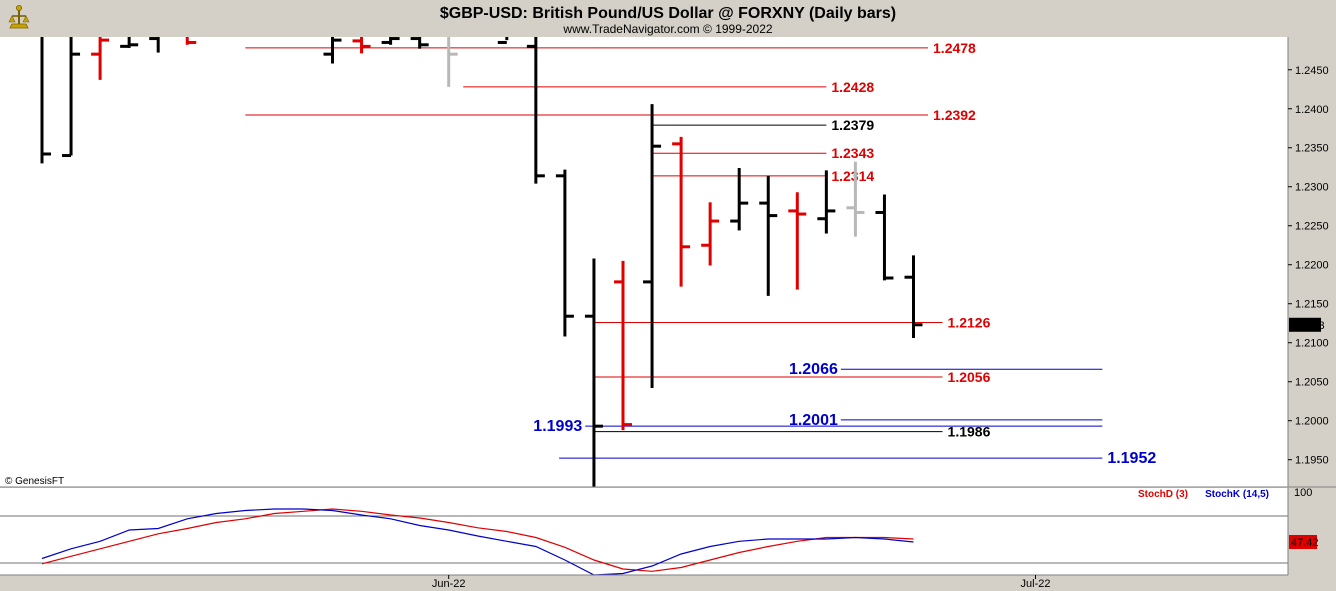  Describe the element at coordinates (1036, 584) in the screenshot. I see `time-tick-label: Jul-22` at that location.